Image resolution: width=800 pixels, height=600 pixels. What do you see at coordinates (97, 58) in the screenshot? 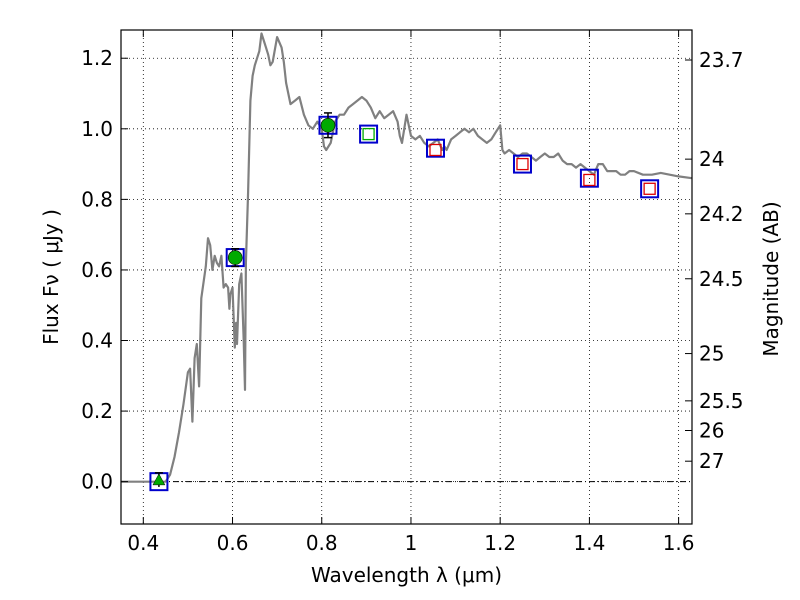
I see `y-tick-label: 1.2` at bounding box center [97, 58].